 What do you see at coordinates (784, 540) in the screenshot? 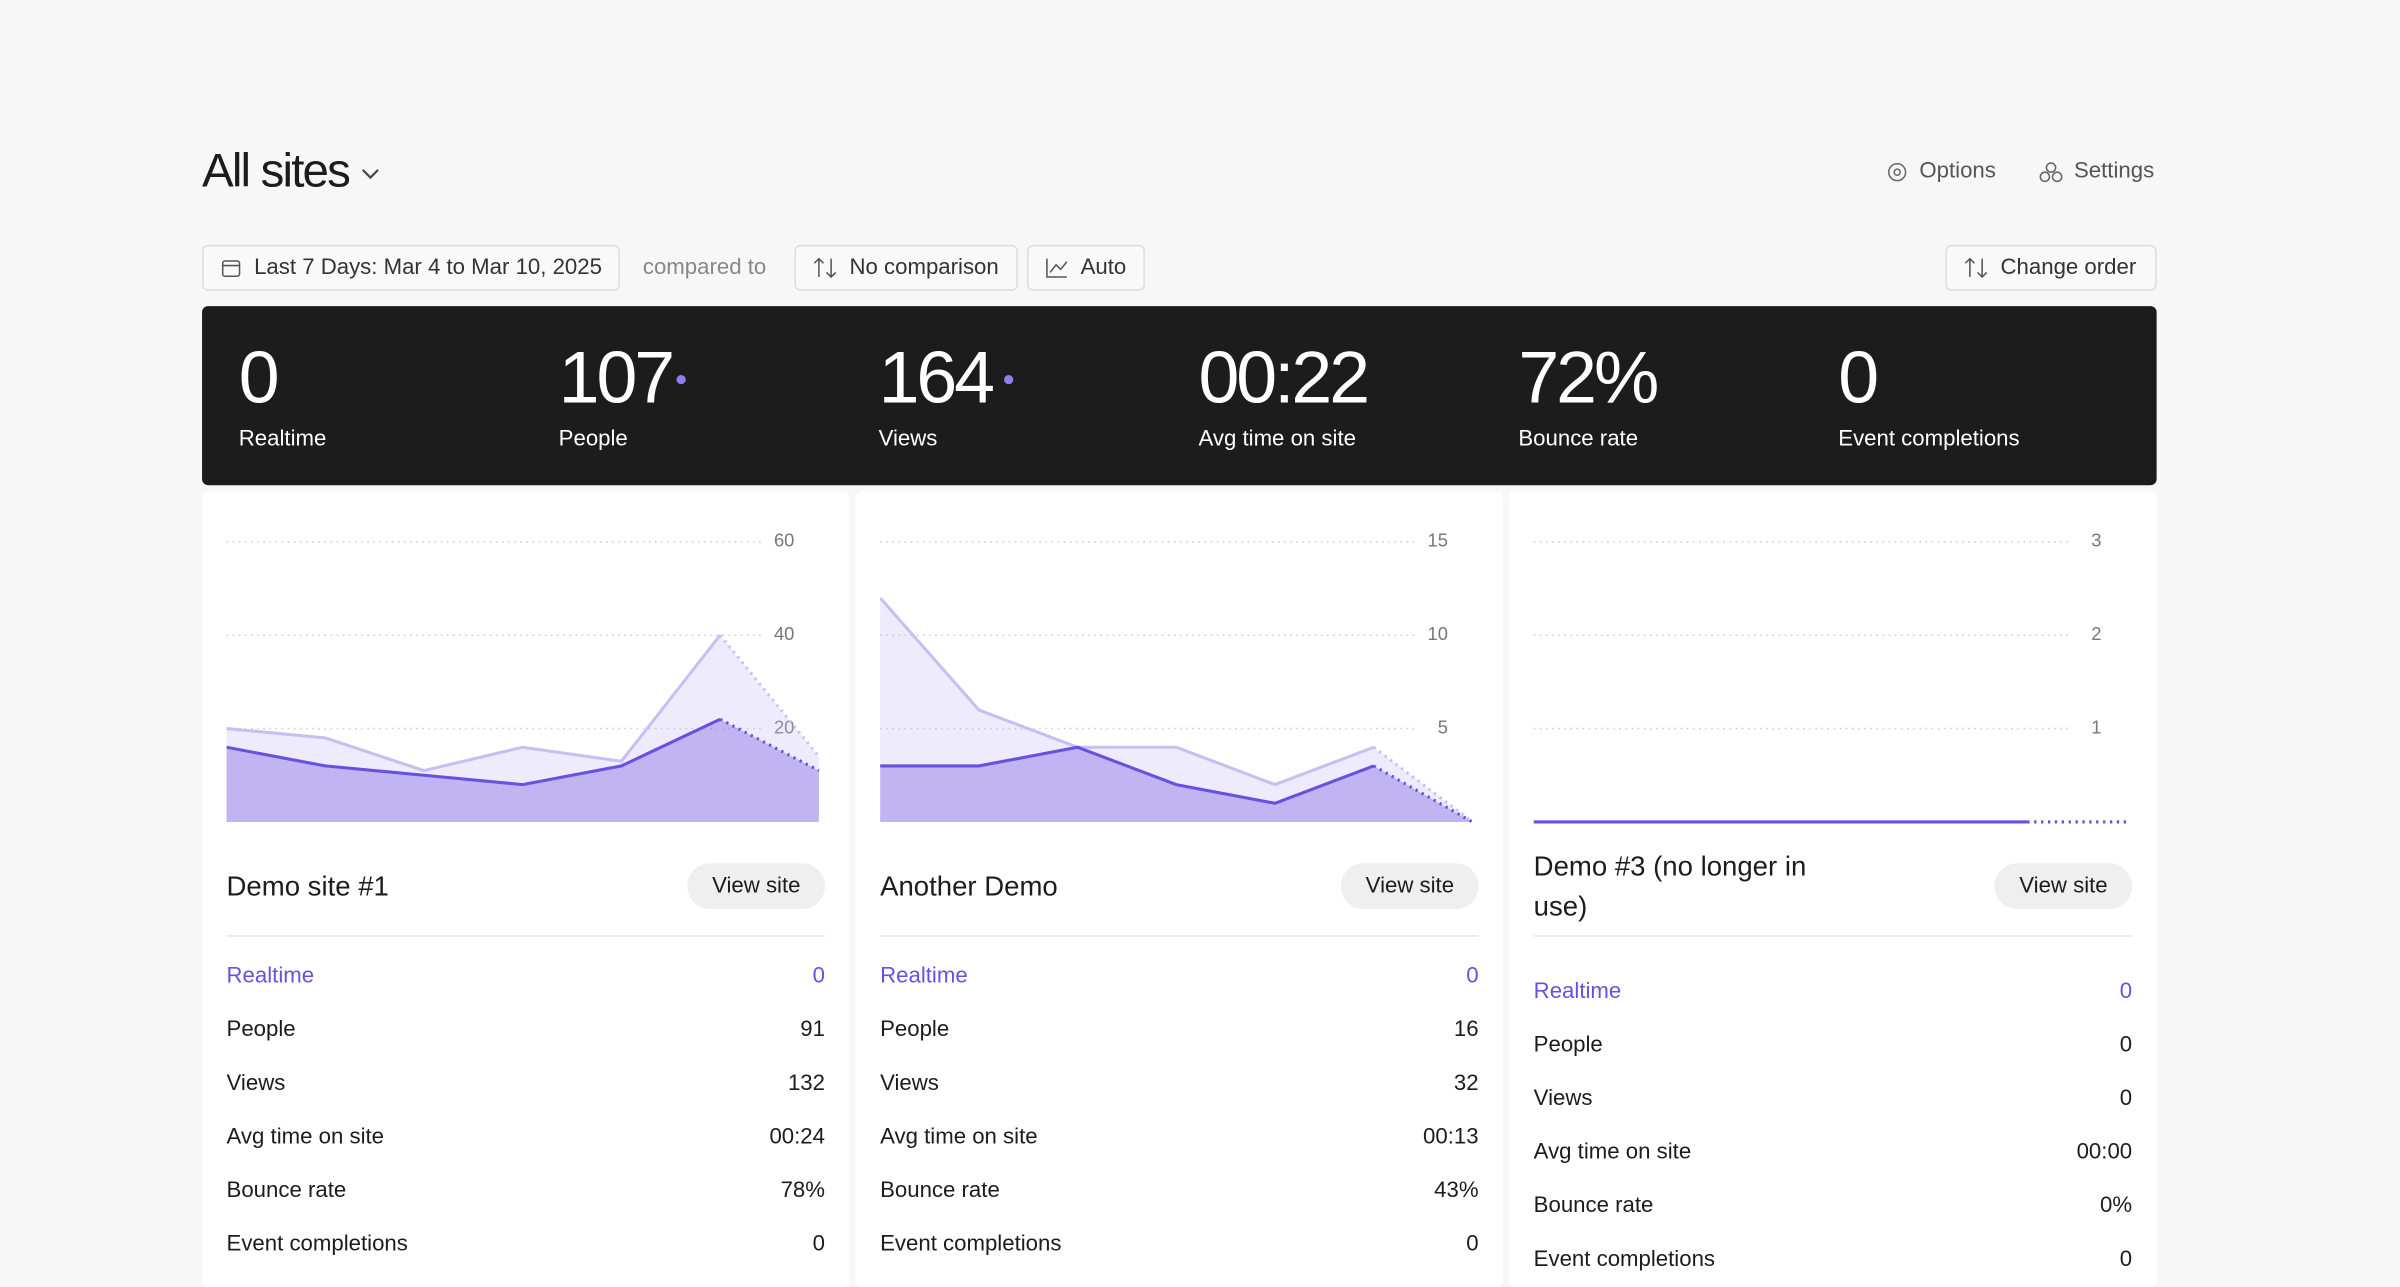
I see `y-tick-label: 60` at bounding box center [784, 540].